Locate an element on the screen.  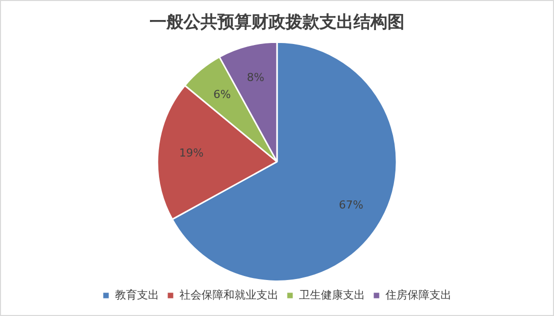
legend-label: 教育支出 is located at coordinates (137, 295).